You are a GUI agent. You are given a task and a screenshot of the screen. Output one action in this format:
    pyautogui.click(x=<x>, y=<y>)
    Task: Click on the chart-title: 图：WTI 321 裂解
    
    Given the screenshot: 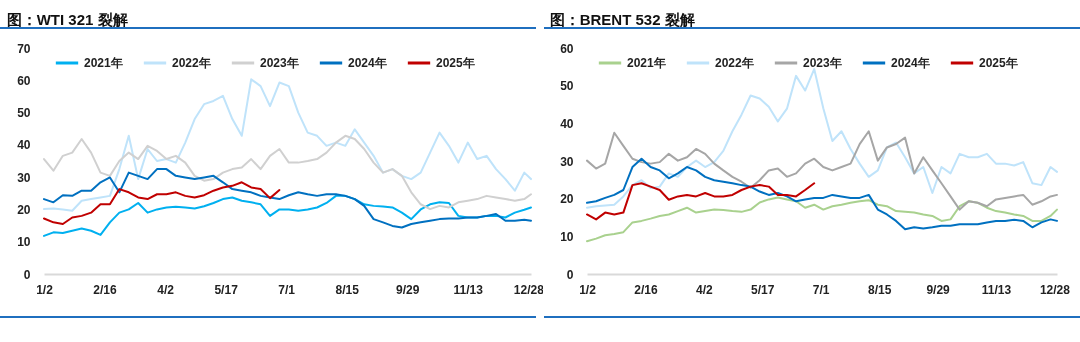 What is the action you would take?
    pyautogui.click(x=67, y=19)
    